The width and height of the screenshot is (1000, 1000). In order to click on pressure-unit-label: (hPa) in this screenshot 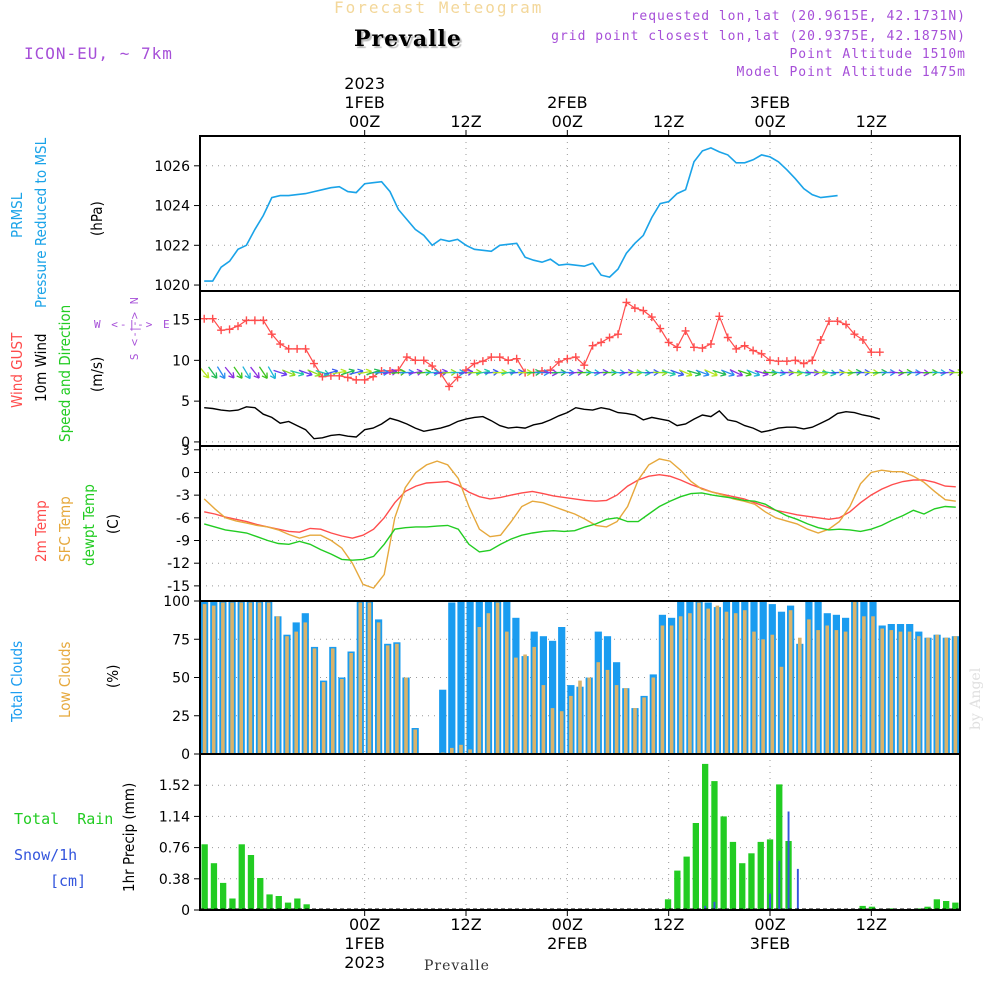, I will do `click(97, 218)`.